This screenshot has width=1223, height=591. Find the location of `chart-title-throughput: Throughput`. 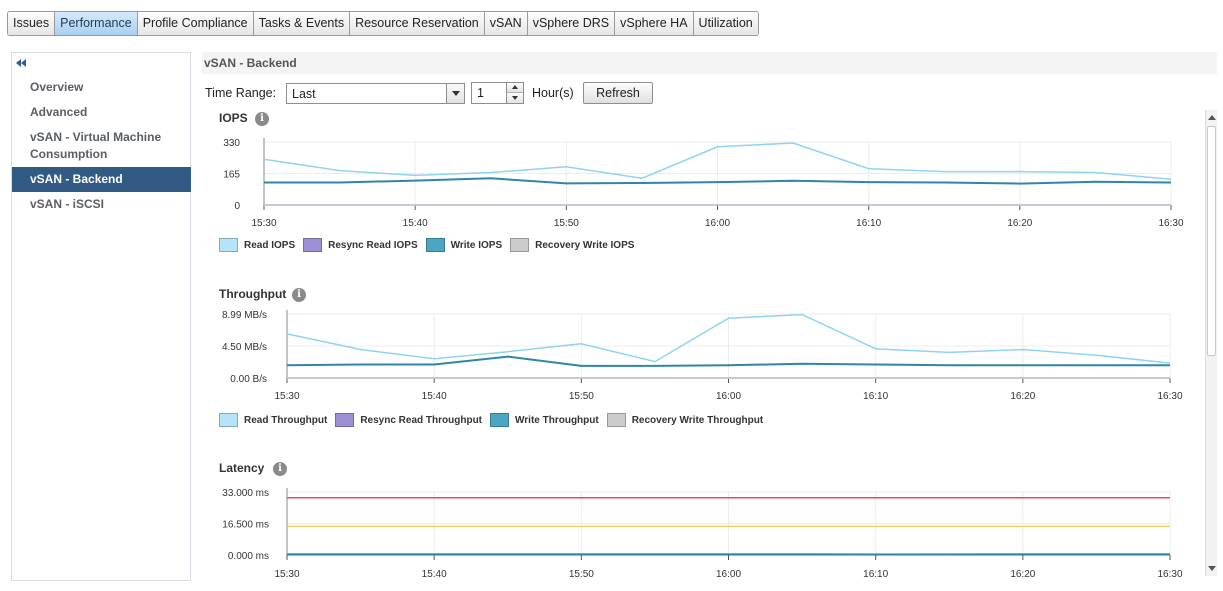

chart-title-throughput: Throughput is located at coordinates (253, 294).